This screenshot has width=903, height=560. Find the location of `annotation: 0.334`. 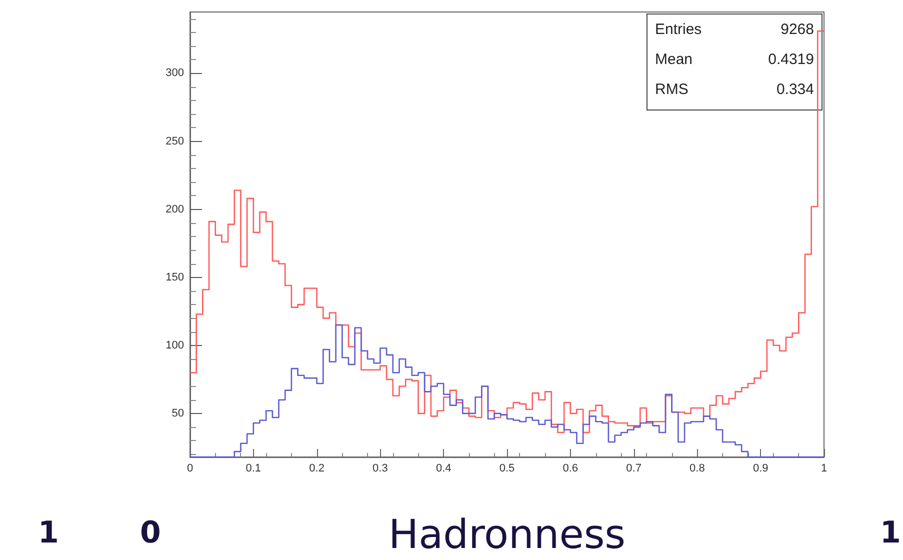

annotation: 0.334 is located at coordinates (795, 89).